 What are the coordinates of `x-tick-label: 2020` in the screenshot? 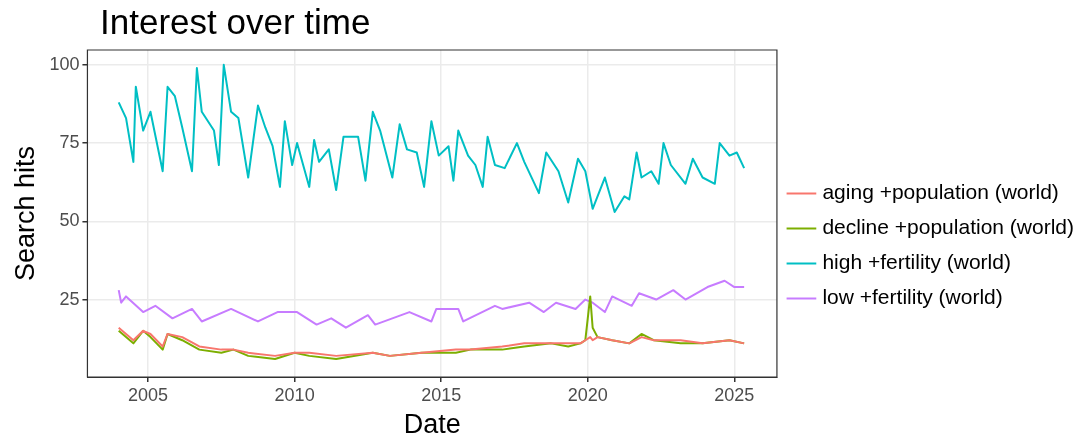 It's located at (587, 394).